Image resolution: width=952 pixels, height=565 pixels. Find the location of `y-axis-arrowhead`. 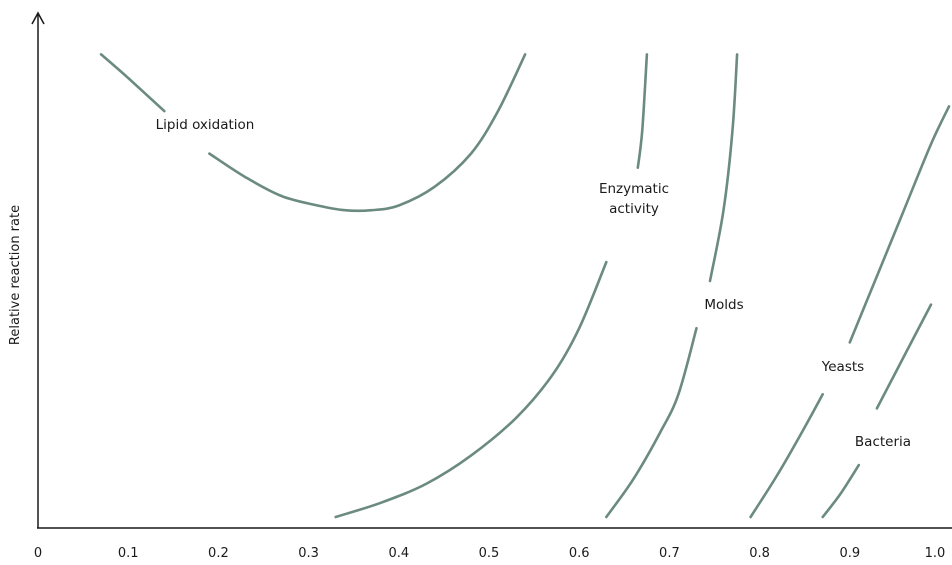

y-axis-arrowhead is located at coordinates (38, 18).